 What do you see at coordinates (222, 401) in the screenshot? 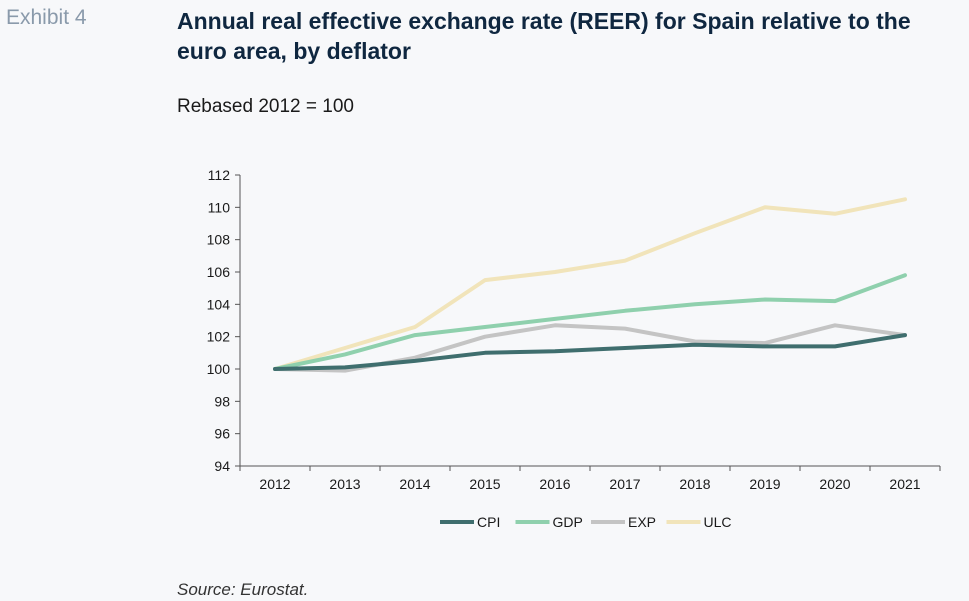
I see `y-tick-label: 98` at bounding box center [222, 401].